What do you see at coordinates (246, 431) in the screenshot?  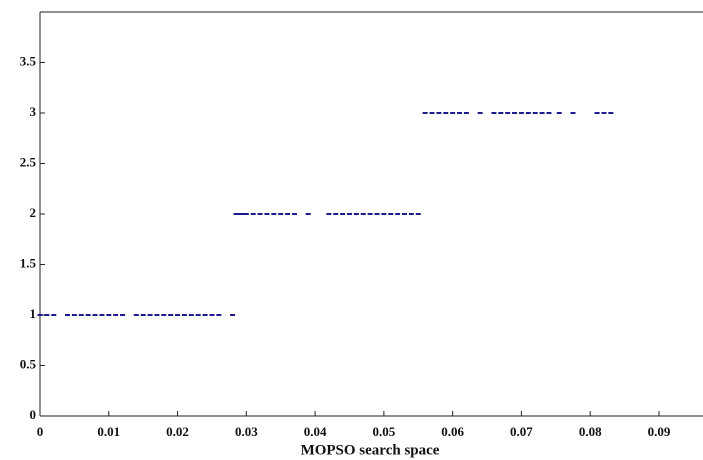 I see `x-tick-label: 0.03` at bounding box center [246, 431].